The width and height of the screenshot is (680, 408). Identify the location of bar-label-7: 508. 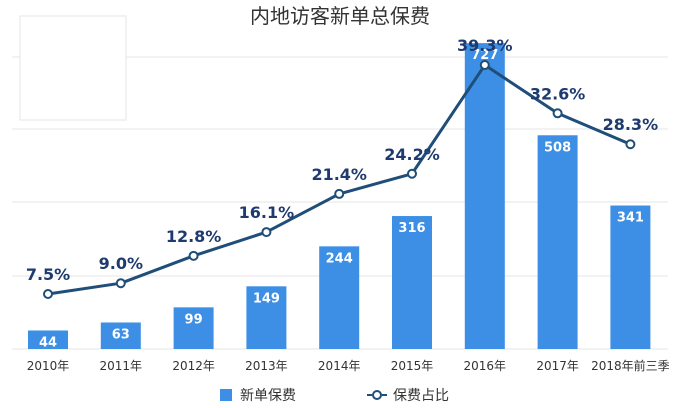
(557, 147).